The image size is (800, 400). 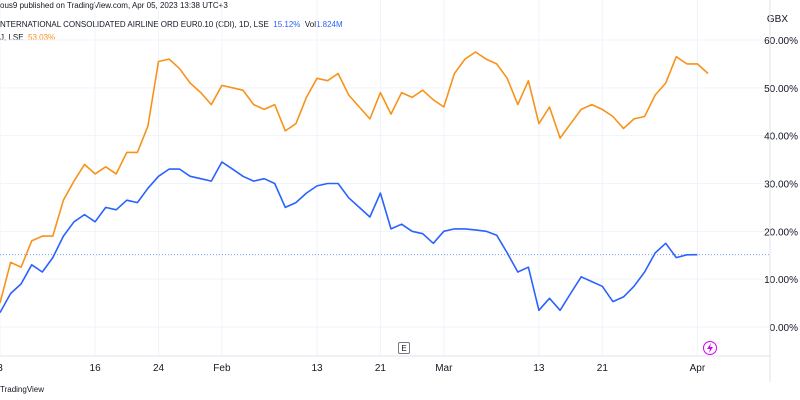 I want to click on x-tick-label: 16, so click(x=96, y=368).